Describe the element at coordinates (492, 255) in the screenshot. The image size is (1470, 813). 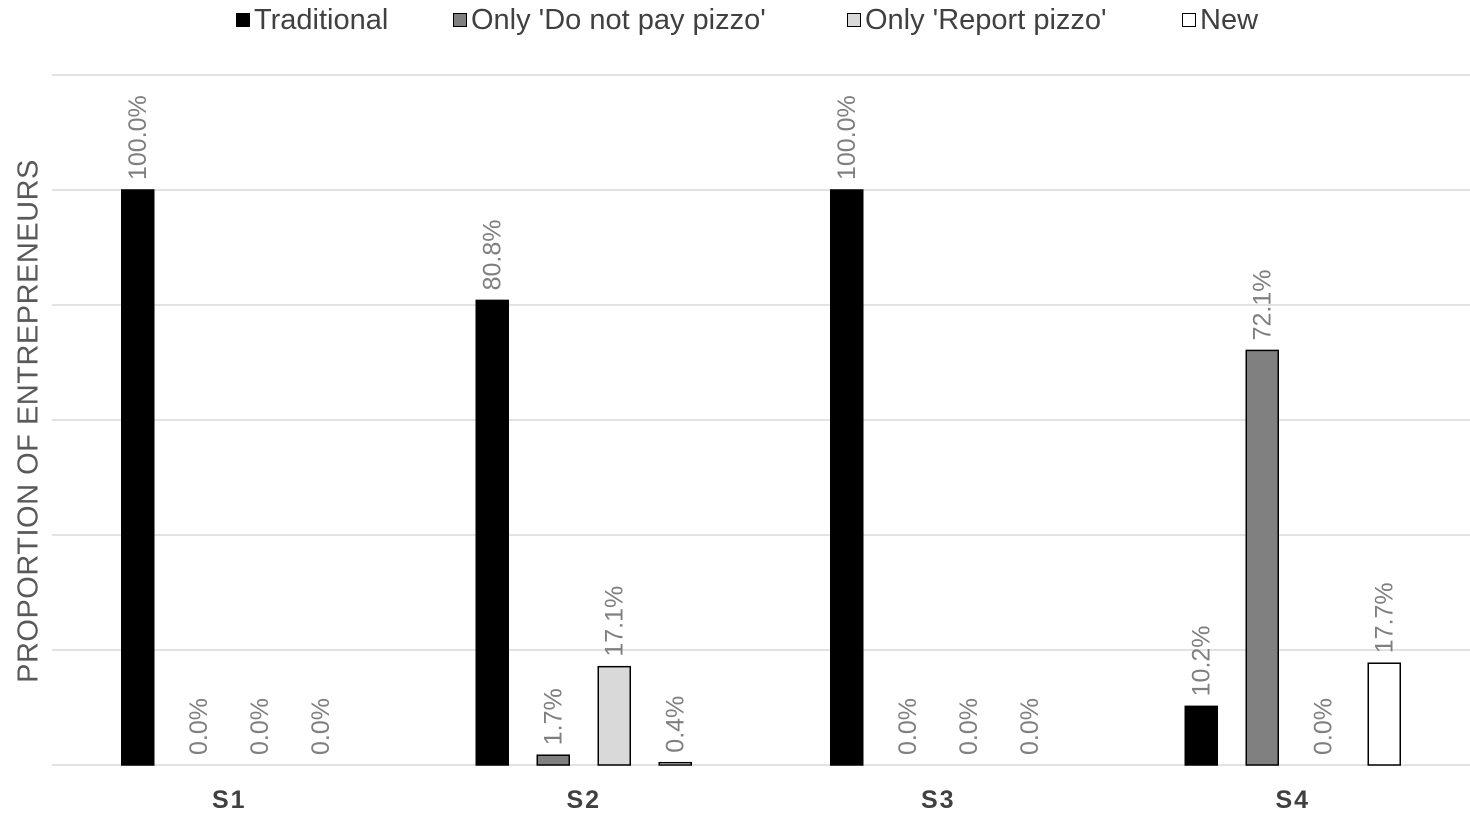
I see `data-label: 80.8%` at that location.